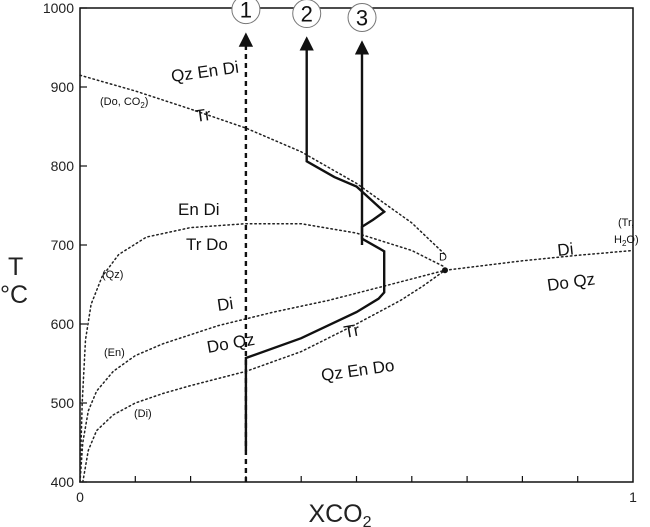  What do you see at coordinates (230, 343) in the screenshot?
I see `field-label-do-qz-left: Do Qz` at bounding box center [230, 343].